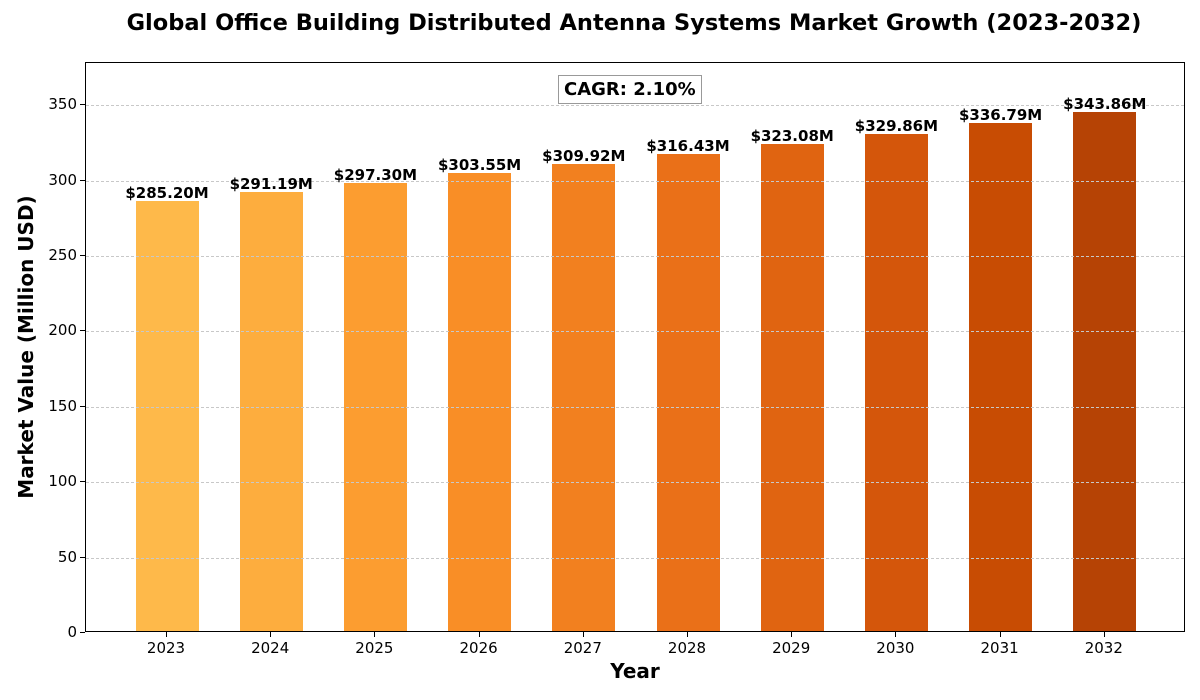  I want to click on x-tick-label: 2030, so click(895, 648).